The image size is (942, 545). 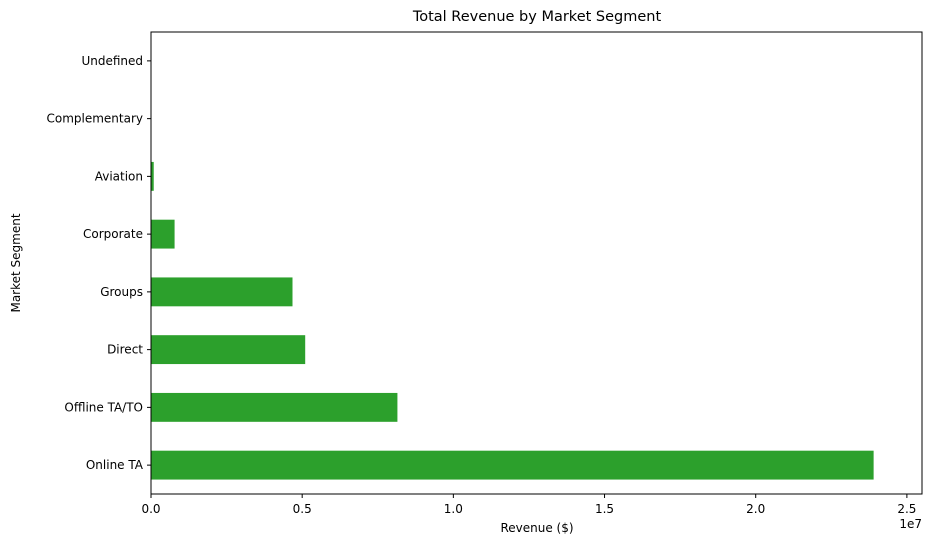 What do you see at coordinates (103, 407) in the screenshot?
I see `y-tick-label: Offline TA/TO` at bounding box center [103, 407].